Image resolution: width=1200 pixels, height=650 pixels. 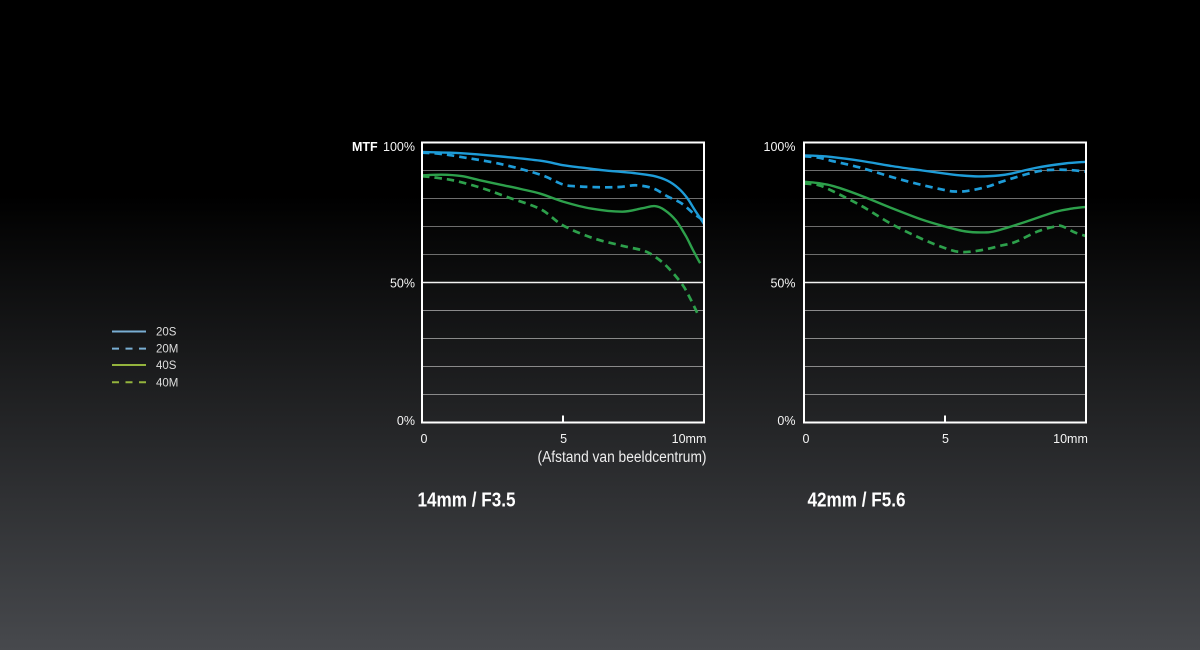 I want to click on svg-text: 40S, so click(x=166, y=366).